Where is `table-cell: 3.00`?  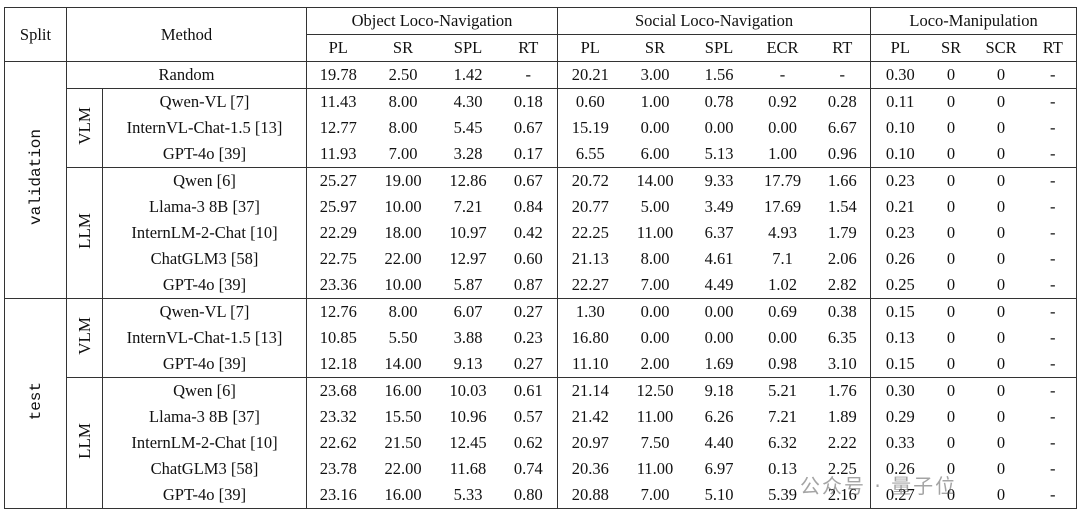 table-cell: 3.00 is located at coordinates (655, 75).